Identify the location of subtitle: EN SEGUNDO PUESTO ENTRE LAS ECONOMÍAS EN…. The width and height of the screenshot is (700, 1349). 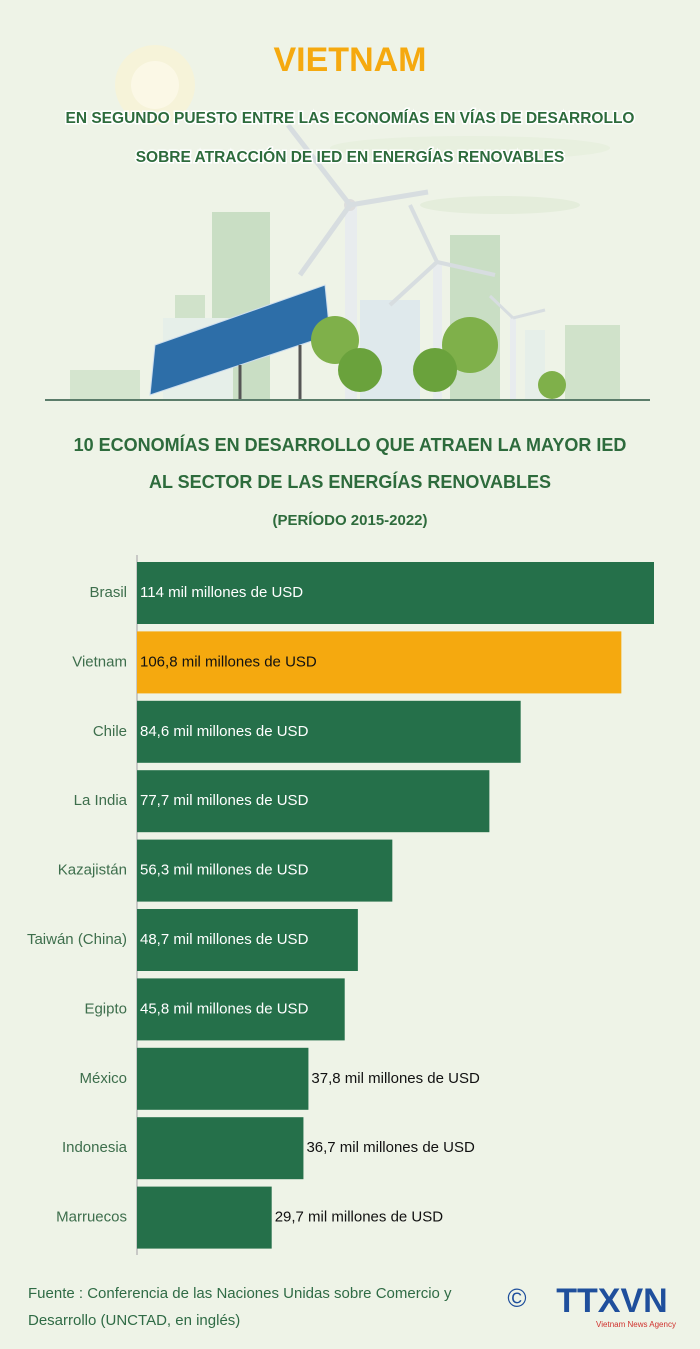
(350, 118).